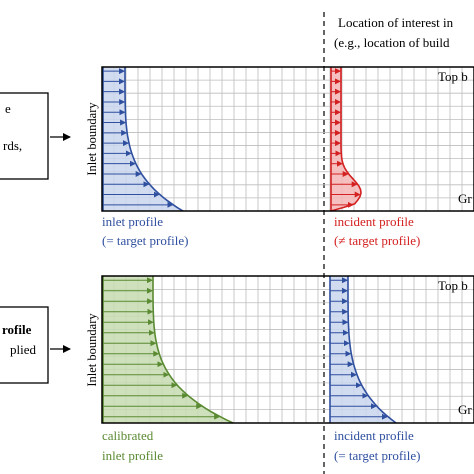  I want to click on bottom-inlet-caption-2: inlet profile, so click(132, 455).